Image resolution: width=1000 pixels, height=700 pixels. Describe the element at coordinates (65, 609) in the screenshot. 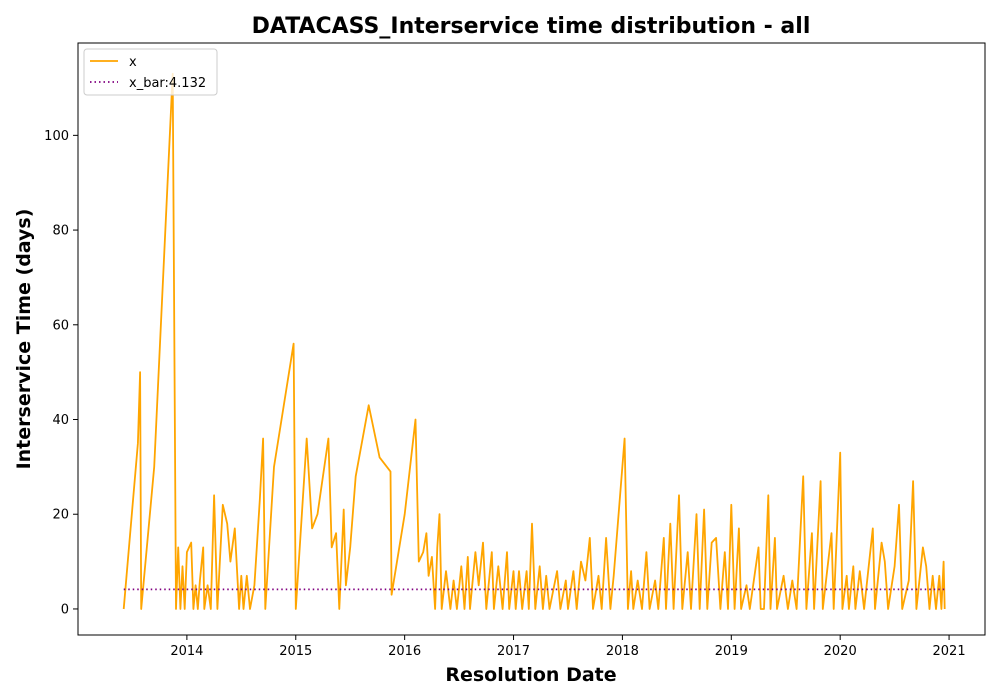

I see `y-tick-label: 0` at that location.